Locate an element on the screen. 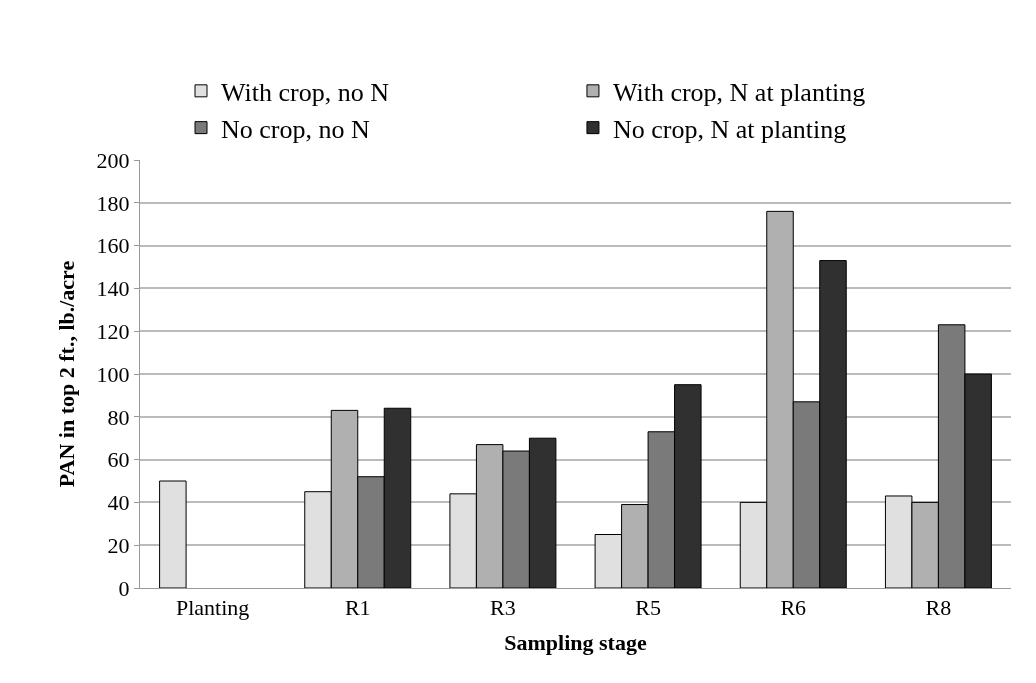 Image resolution: width=1036 pixels, height=683 pixels. x-tick-label: Planting is located at coordinates (212, 608).